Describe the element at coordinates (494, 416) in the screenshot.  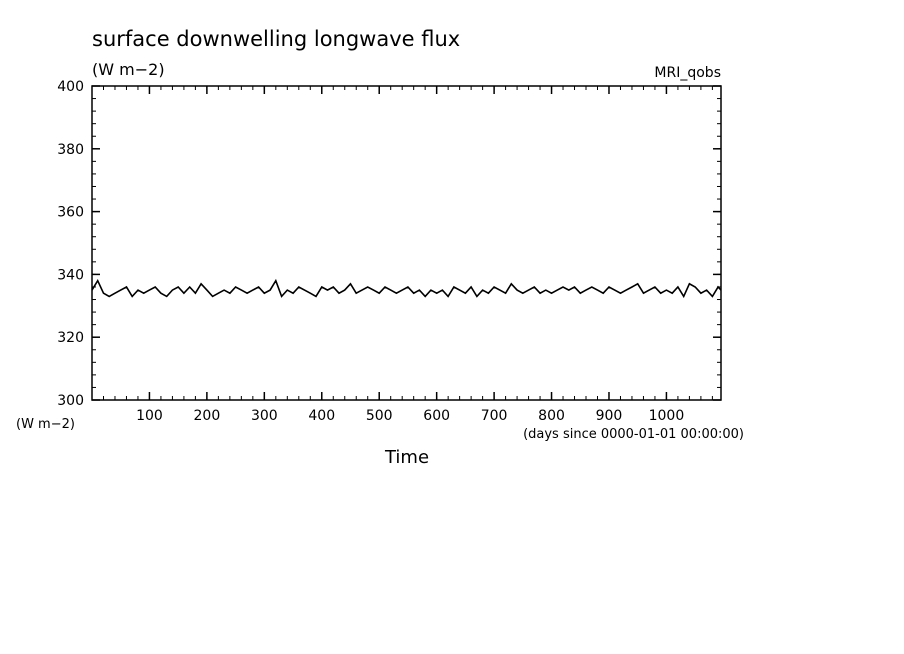
I see `x-tick-label: 700` at that location.